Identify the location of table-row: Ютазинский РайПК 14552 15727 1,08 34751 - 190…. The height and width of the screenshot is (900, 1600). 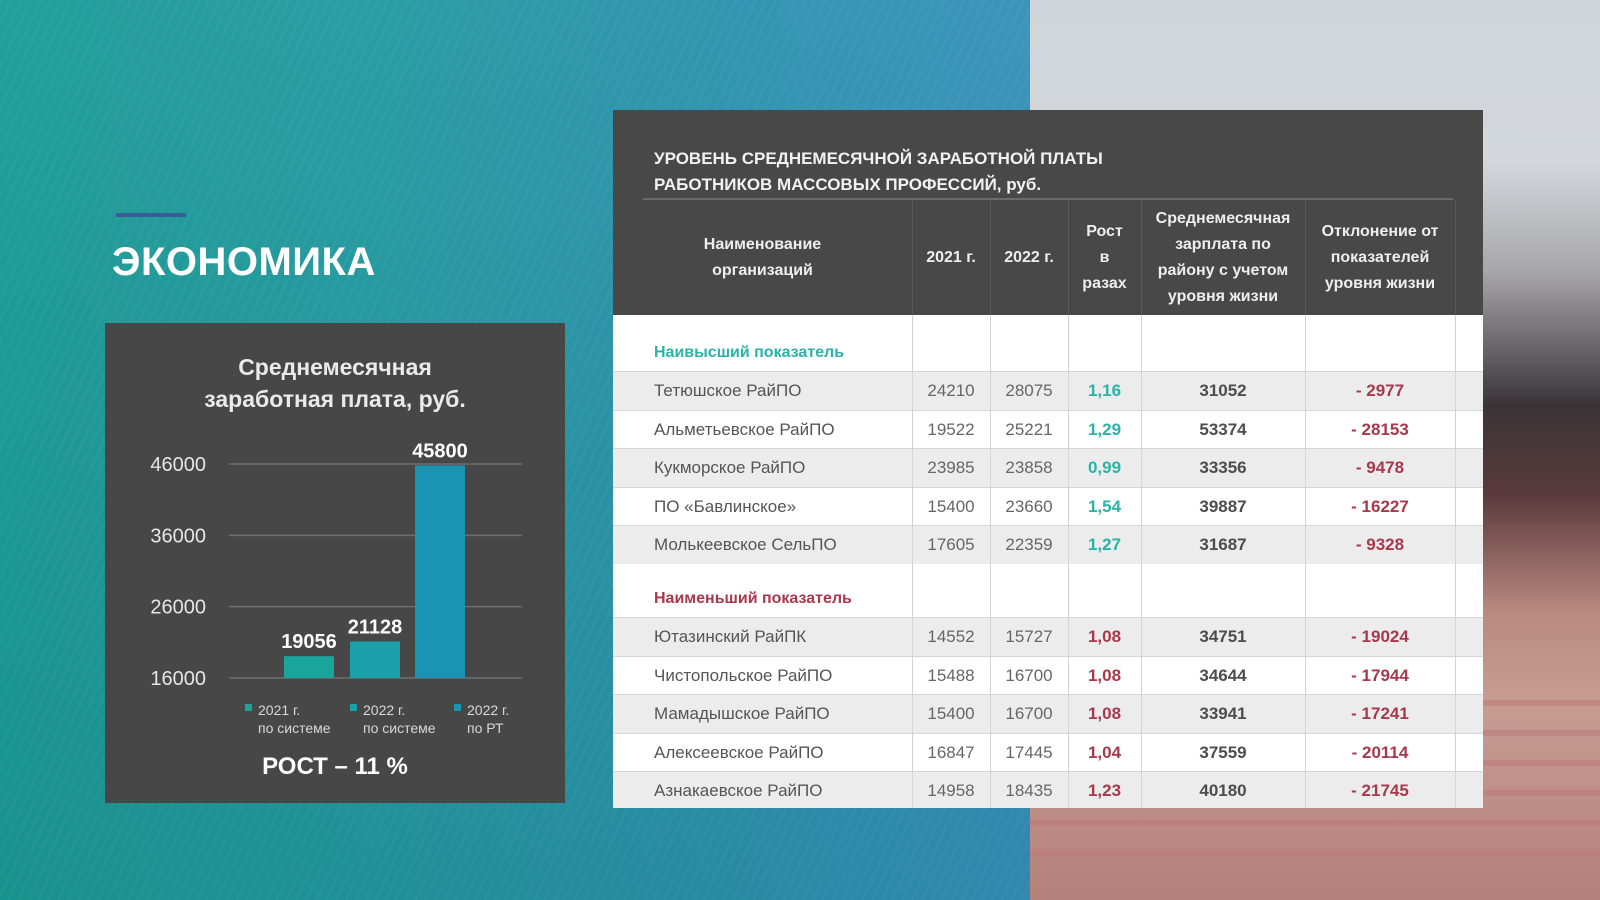
(1048, 636).